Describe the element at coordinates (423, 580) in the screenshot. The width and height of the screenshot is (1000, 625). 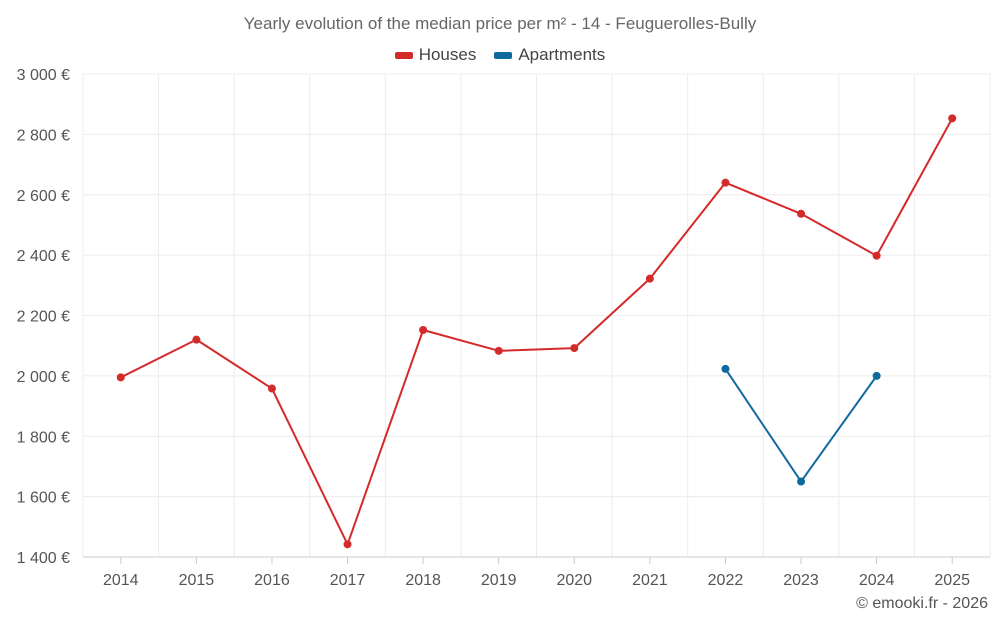
I see `x-tick-label: 2018` at that location.